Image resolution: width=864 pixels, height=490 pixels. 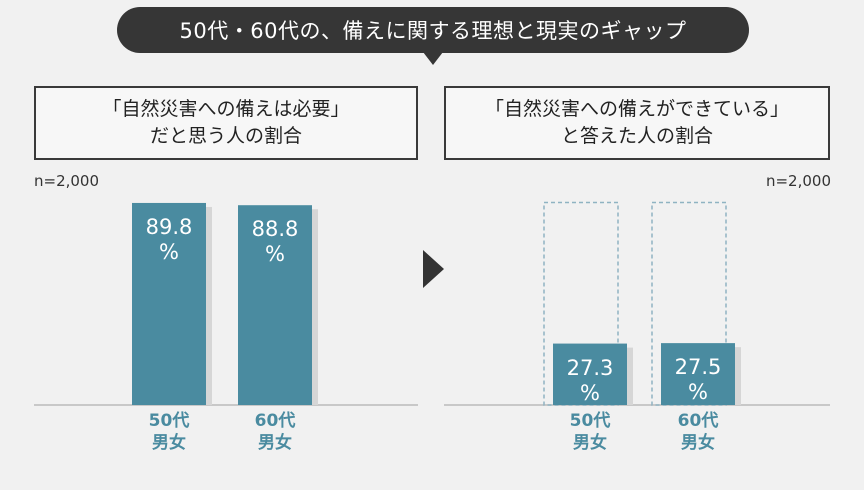 I want to click on right-panel-title-line-2: と答えた人の割合, so click(x=636, y=136).